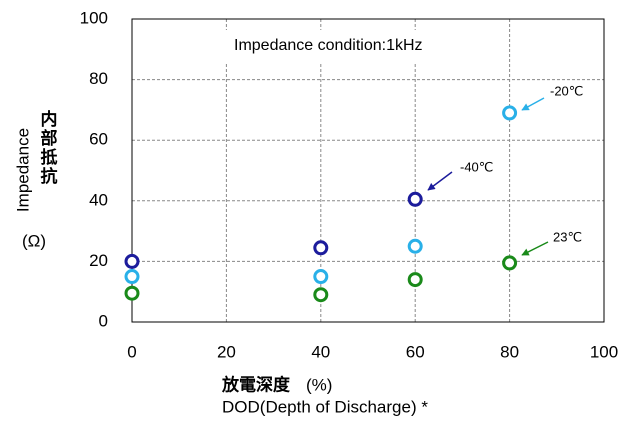  Describe the element at coordinates (103, 320) in the screenshot. I see `y-tick-label: 0` at that location.